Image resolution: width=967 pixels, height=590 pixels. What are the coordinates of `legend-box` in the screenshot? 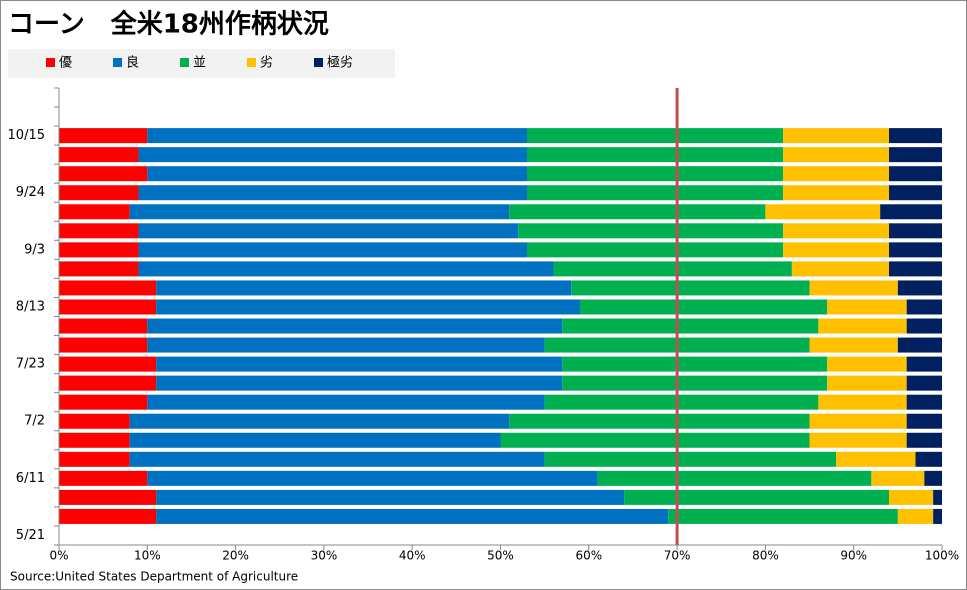 It's located at (201, 63).